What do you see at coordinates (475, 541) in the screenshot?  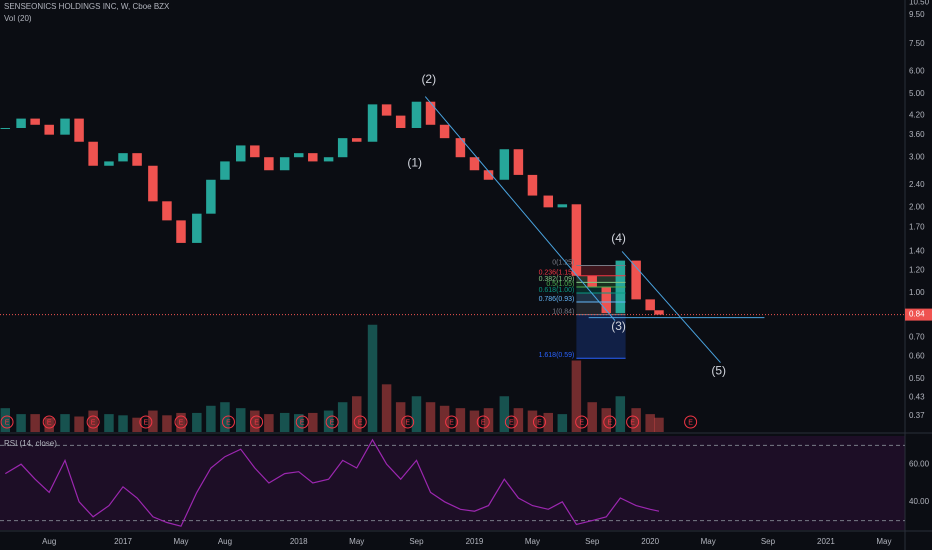 I see `x-tick-label: 2019` at bounding box center [475, 541].